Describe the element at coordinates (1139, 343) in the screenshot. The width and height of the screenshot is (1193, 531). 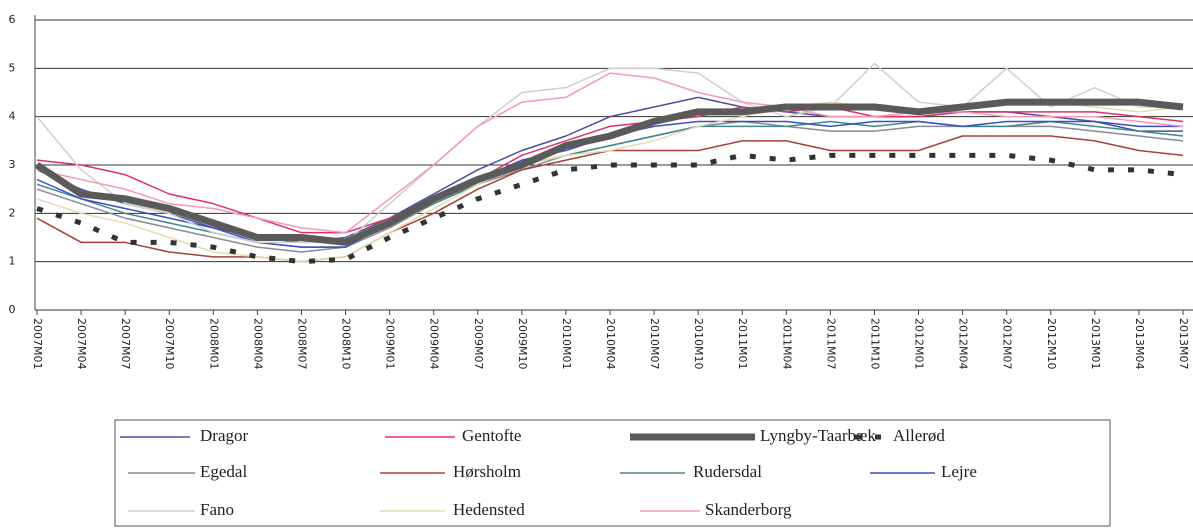
I see `x-tick-label: 2013M04` at that location.